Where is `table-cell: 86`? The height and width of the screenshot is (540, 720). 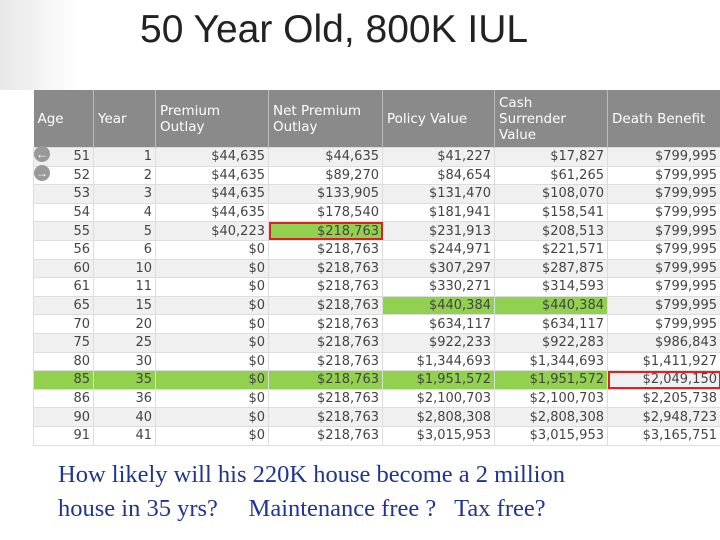
table-cell: 86 is located at coordinates (63, 398).